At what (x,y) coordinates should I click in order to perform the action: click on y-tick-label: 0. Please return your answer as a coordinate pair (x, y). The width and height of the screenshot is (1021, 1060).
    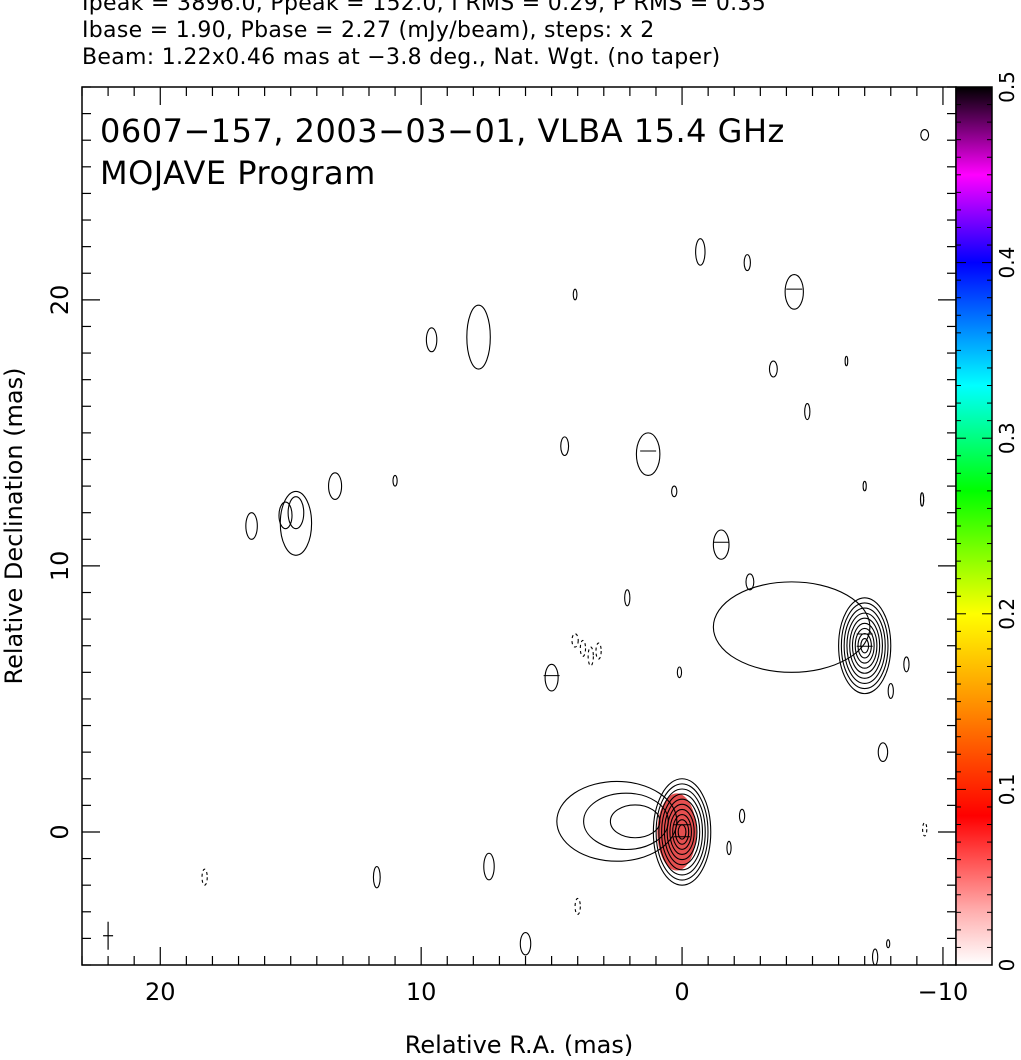
    Looking at the image, I should click on (60, 831).